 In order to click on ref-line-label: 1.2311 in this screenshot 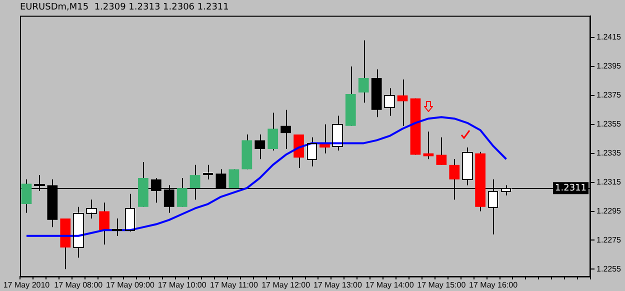, I will do `click(571, 188)`.